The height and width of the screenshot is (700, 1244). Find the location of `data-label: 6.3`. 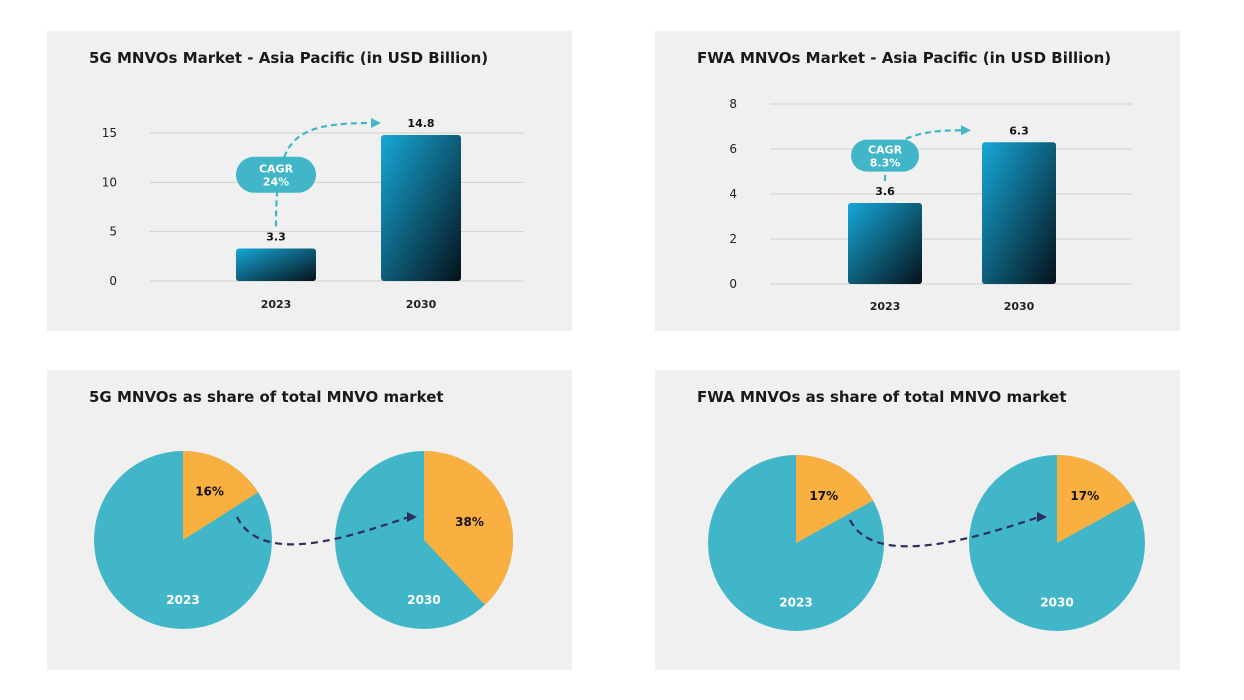

data-label: 6.3 is located at coordinates (1019, 130).